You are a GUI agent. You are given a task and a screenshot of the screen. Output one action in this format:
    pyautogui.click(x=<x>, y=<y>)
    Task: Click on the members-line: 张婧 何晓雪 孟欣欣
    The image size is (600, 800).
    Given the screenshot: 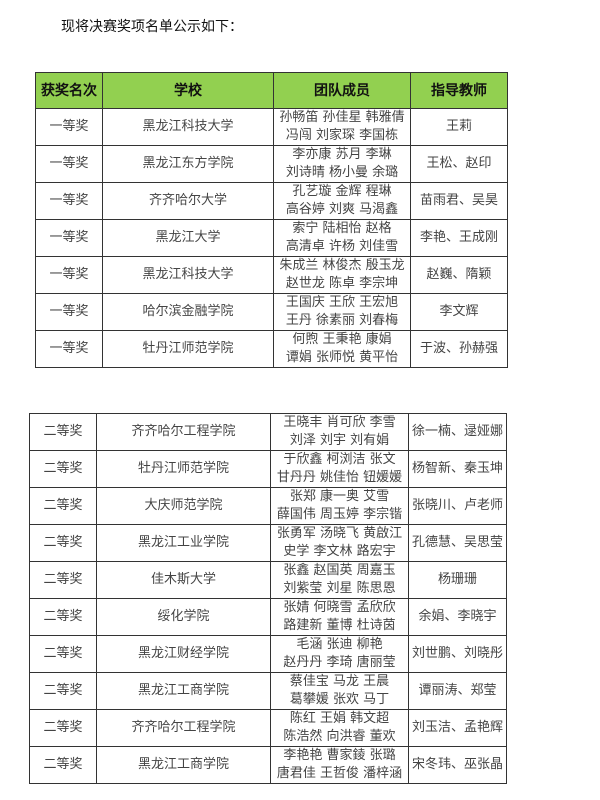 What is the action you would take?
    pyautogui.click(x=339, y=607)
    